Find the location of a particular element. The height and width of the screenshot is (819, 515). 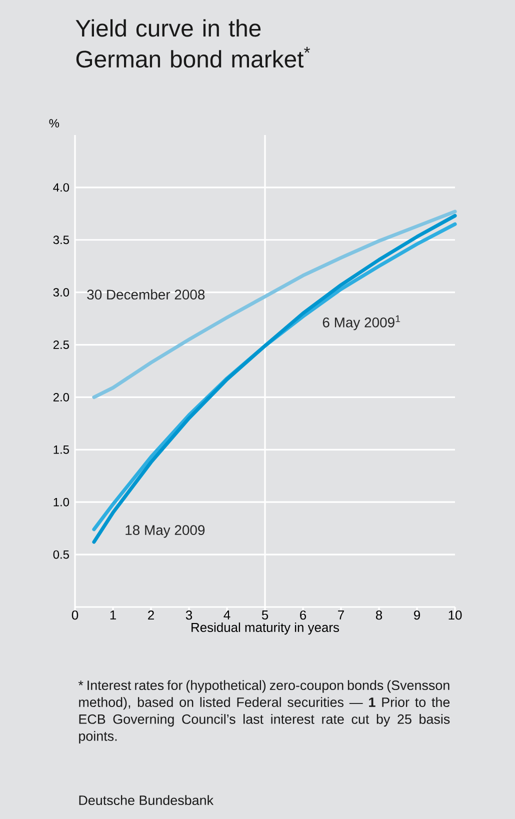

x-tick-label: 1 is located at coordinates (113, 615).